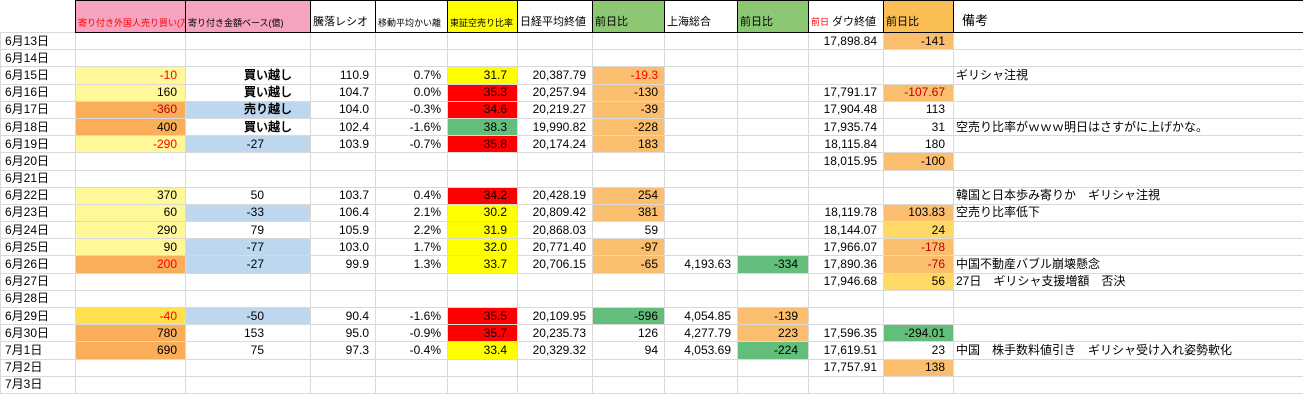 This screenshot has height=402, width=1303. What do you see at coordinates (248, 75) in the screenshot?
I see `cell-amount-base: 買い越し` at bounding box center [248, 75].